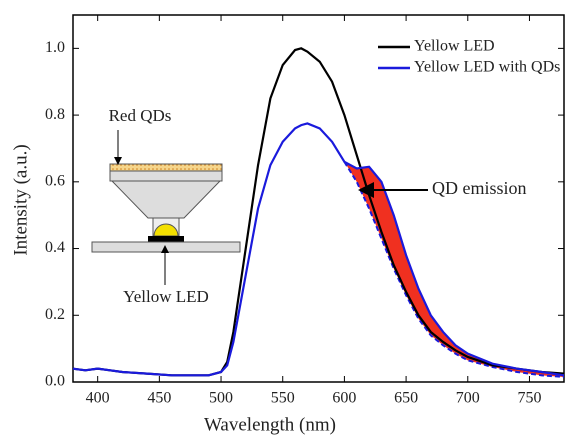 This screenshot has width=565, height=438. I want to click on x-tick-label: 550, so click(283, 398).